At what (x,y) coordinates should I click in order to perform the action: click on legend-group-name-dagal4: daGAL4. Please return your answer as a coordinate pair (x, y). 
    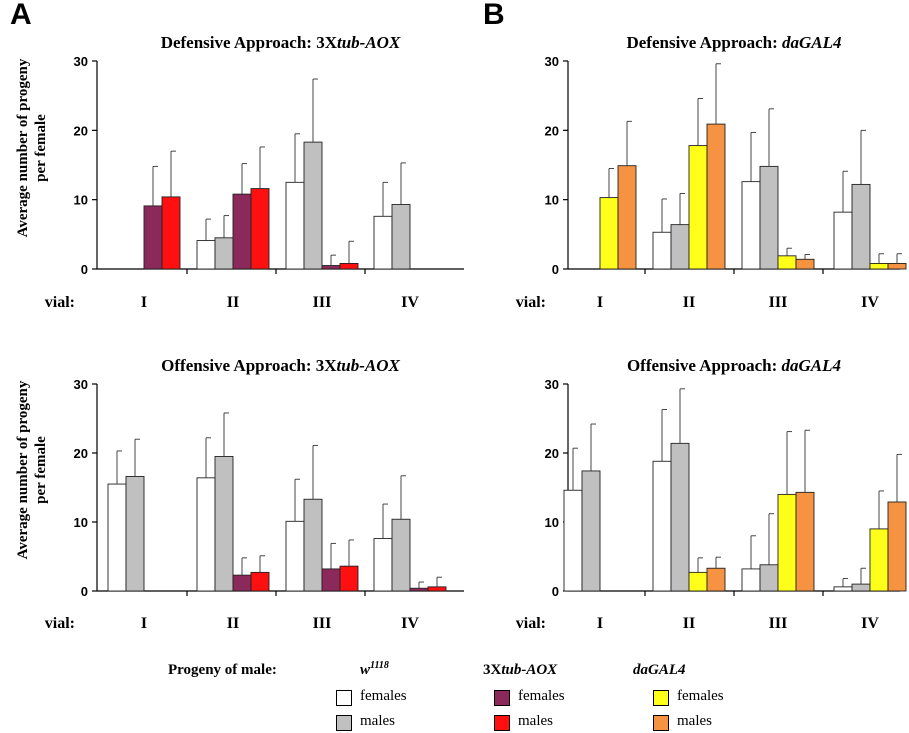
    Looking at the image, I should click on (659, 670).